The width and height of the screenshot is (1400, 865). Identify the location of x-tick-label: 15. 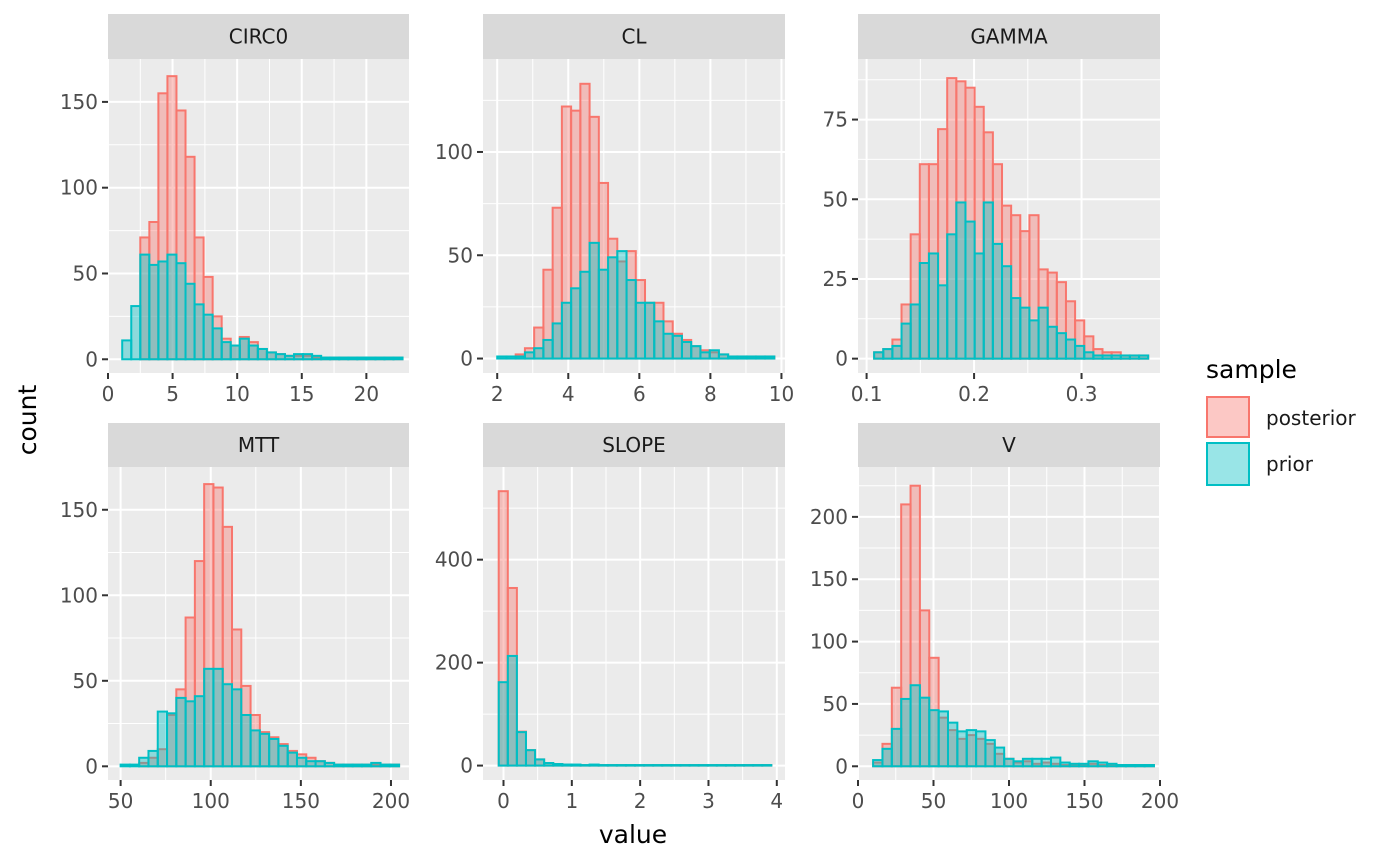
(301, 394).